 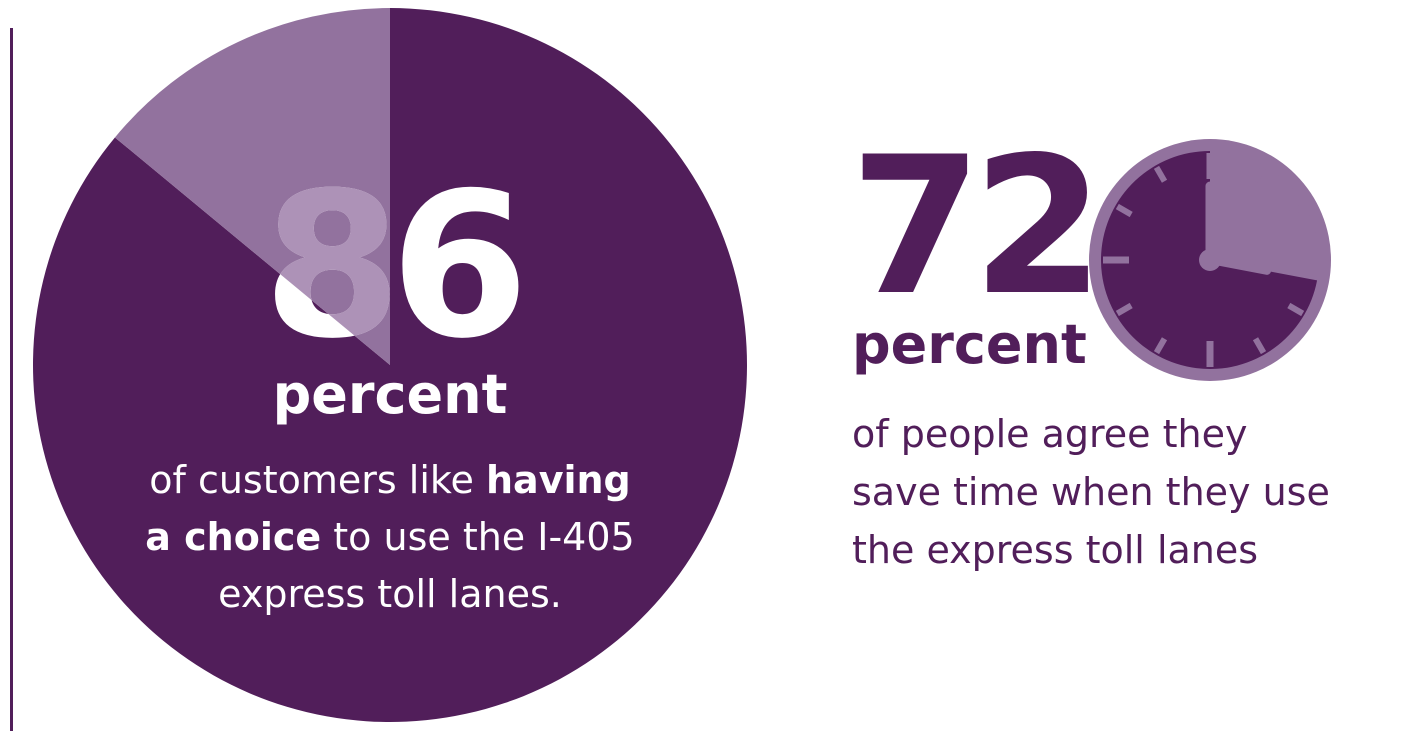 I want to click on clock-icon, so click(x=1210, y=260).